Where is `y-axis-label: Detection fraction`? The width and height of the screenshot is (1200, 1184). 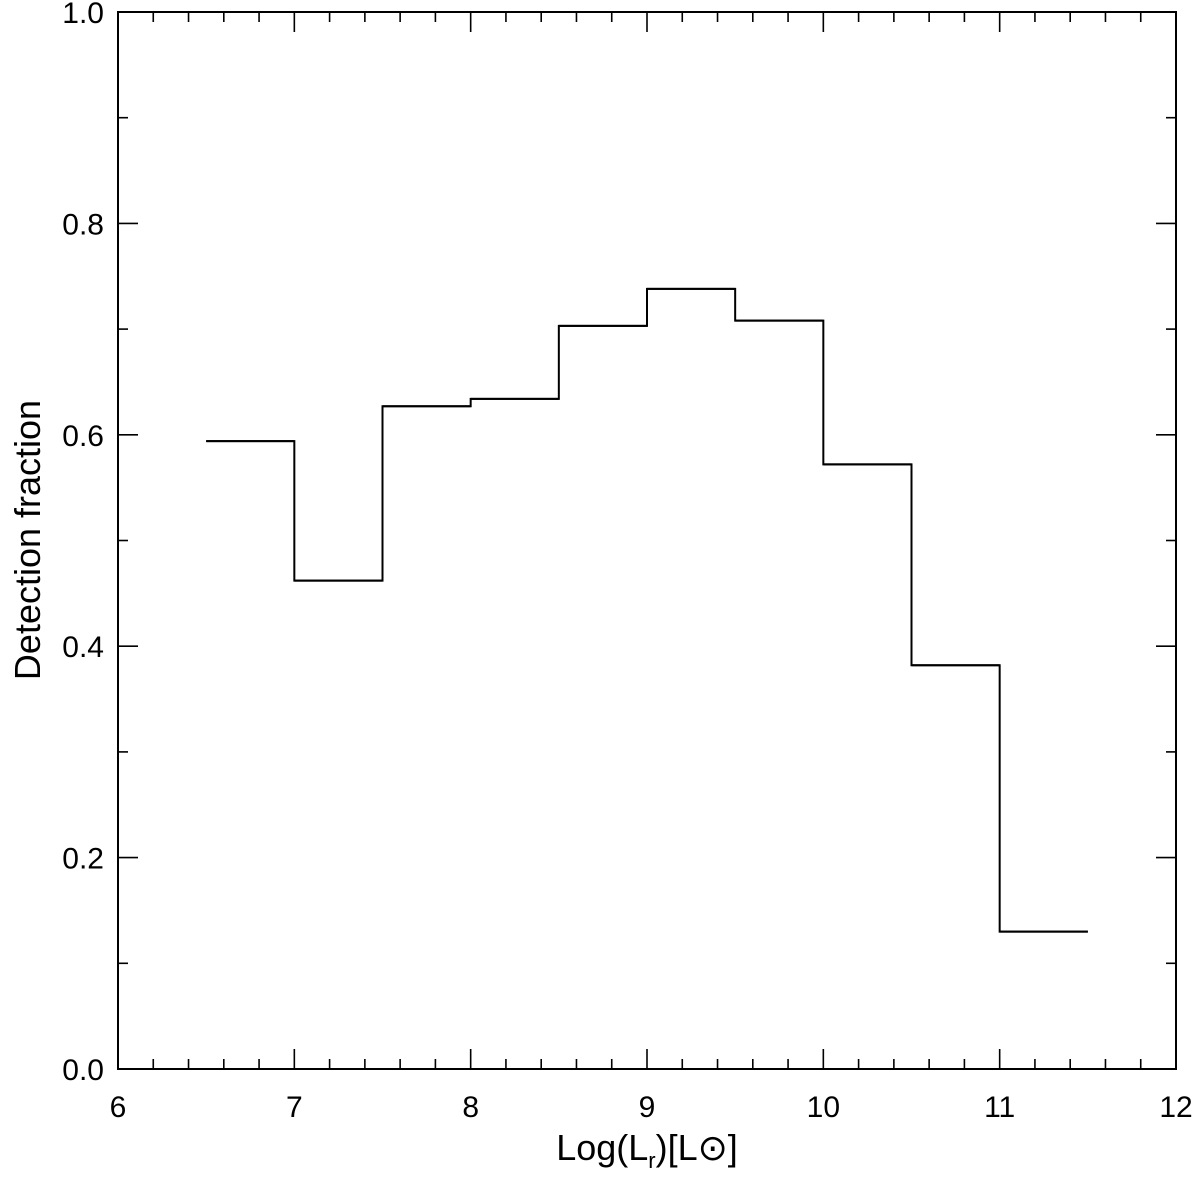 y-axis-label: Detection fraction is located at coordinates (27, 540).